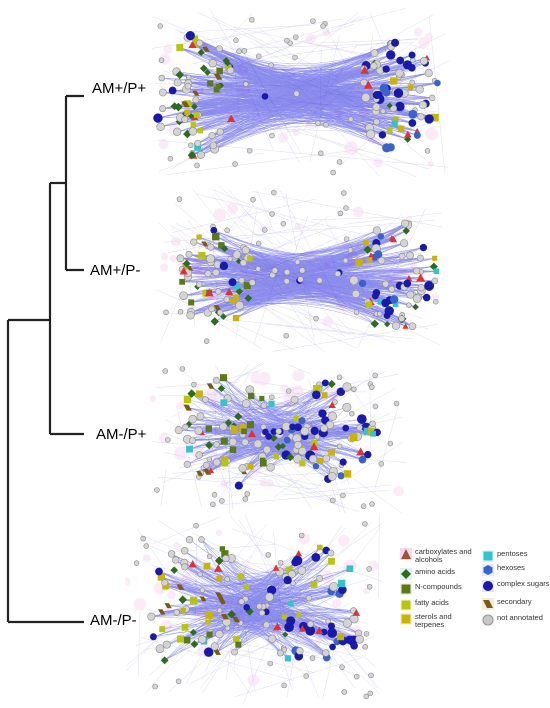 The image size is (550, 708). Describe the element at coordinates (45, 359) in the screenshot. I see `dendrogram` at that location.